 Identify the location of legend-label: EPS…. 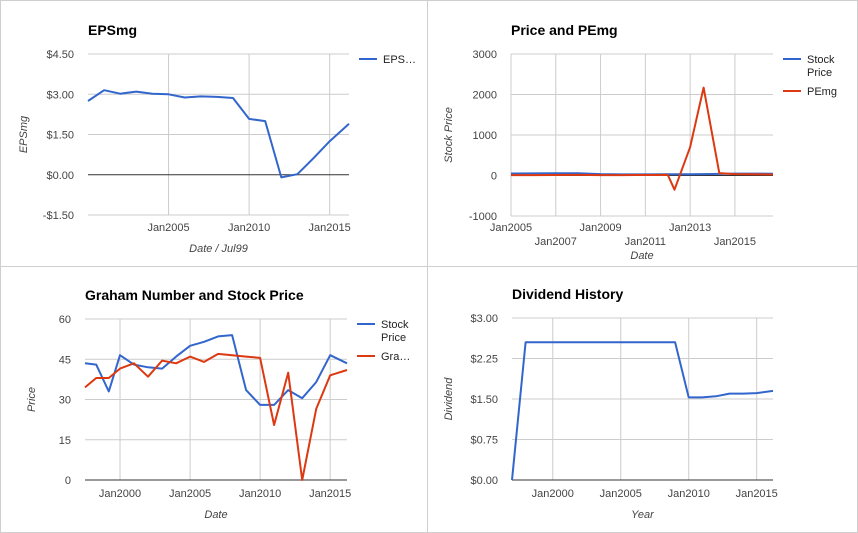
(399, 60).